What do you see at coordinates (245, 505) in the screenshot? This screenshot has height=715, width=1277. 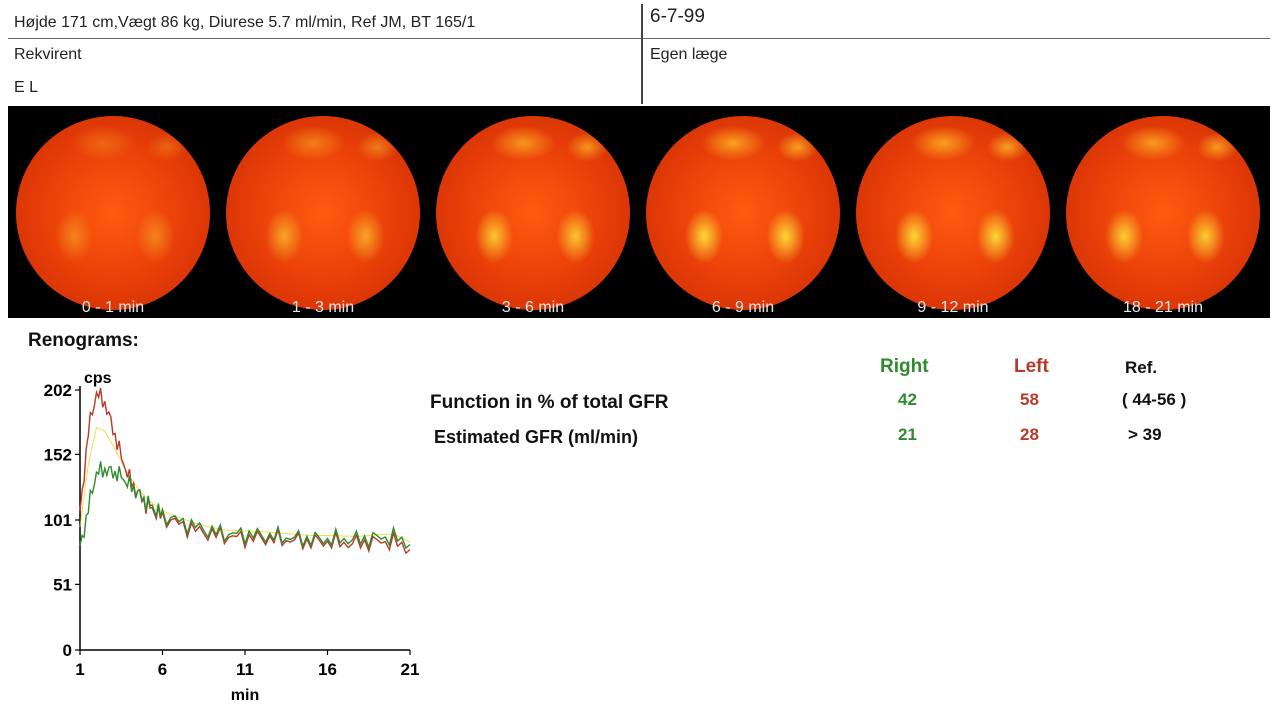 I see `series-line-right` at bounding box center [245, 505].